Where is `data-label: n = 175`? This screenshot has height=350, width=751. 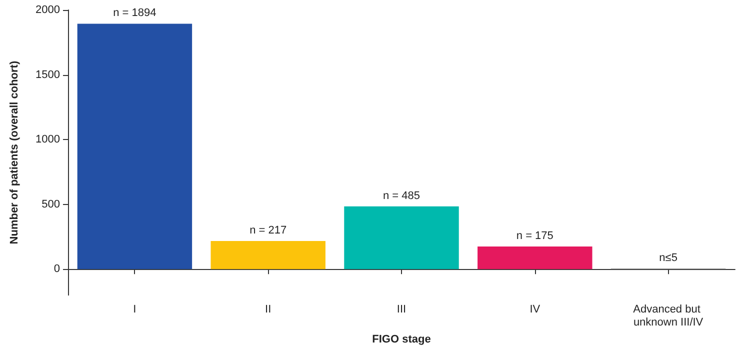
data-label: n = 175 is located at coordinates (535, 236).